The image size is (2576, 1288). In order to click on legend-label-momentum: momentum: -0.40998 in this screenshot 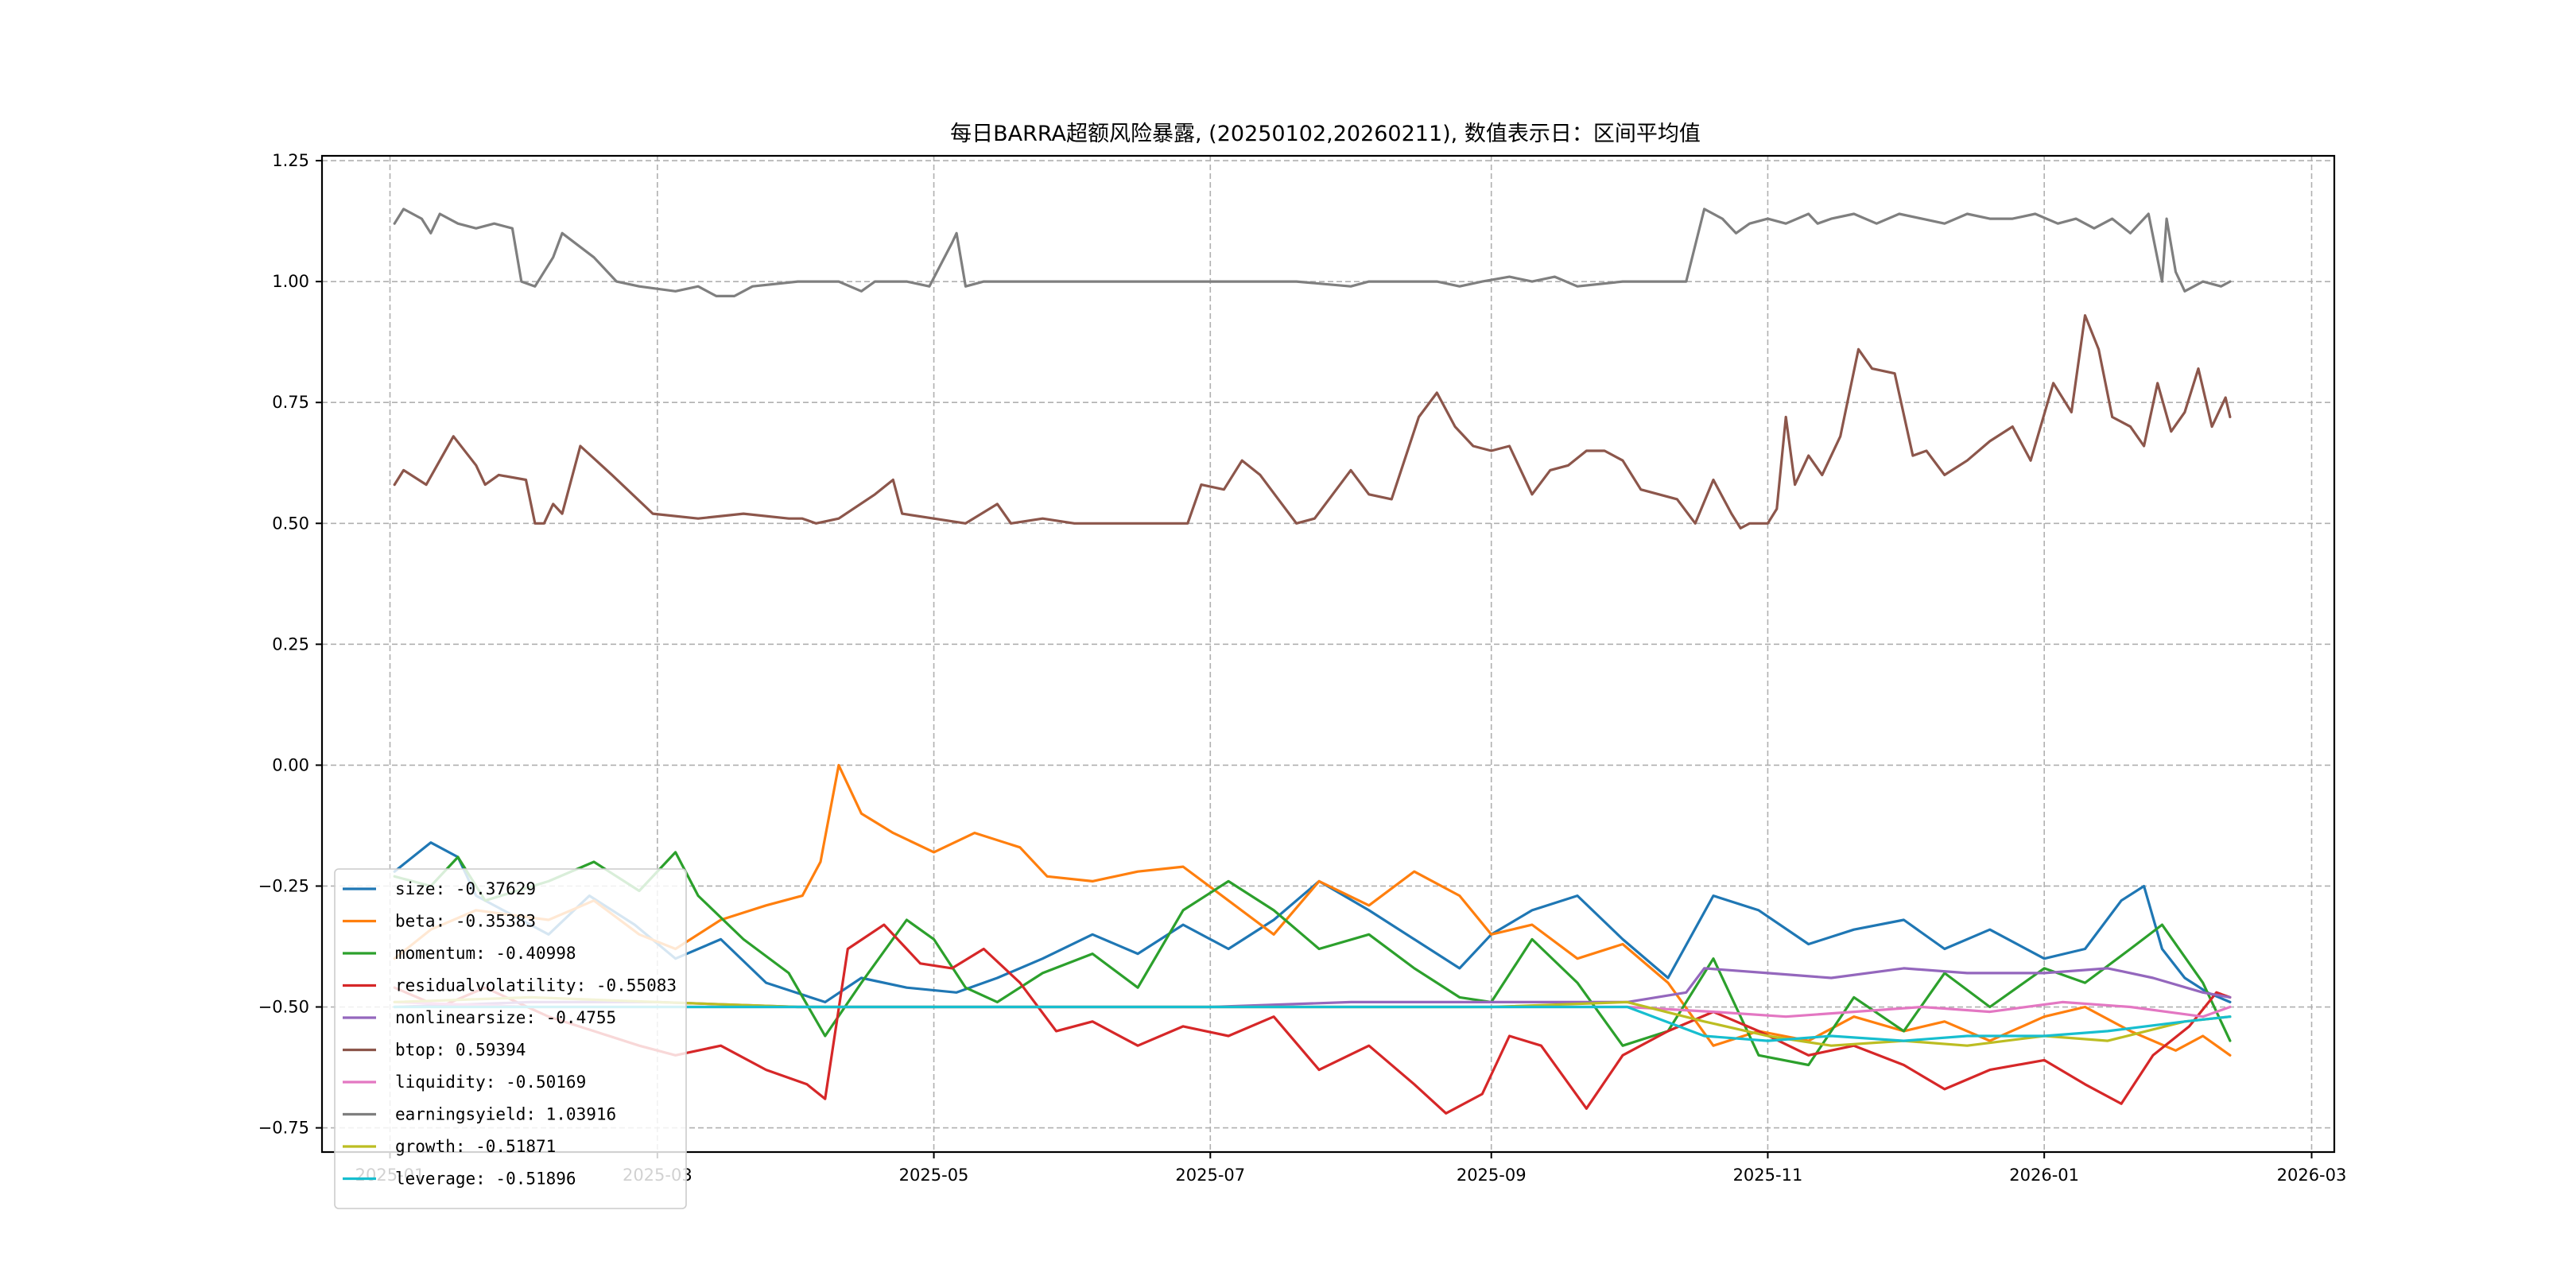, I will do `click(485, 954)`.